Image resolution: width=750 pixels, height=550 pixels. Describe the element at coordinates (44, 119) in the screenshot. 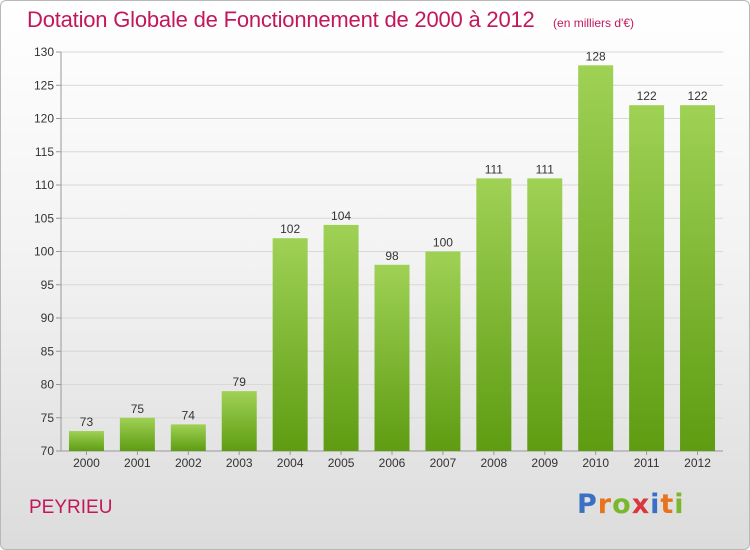

I see `y-tick-label: 120` at that location.